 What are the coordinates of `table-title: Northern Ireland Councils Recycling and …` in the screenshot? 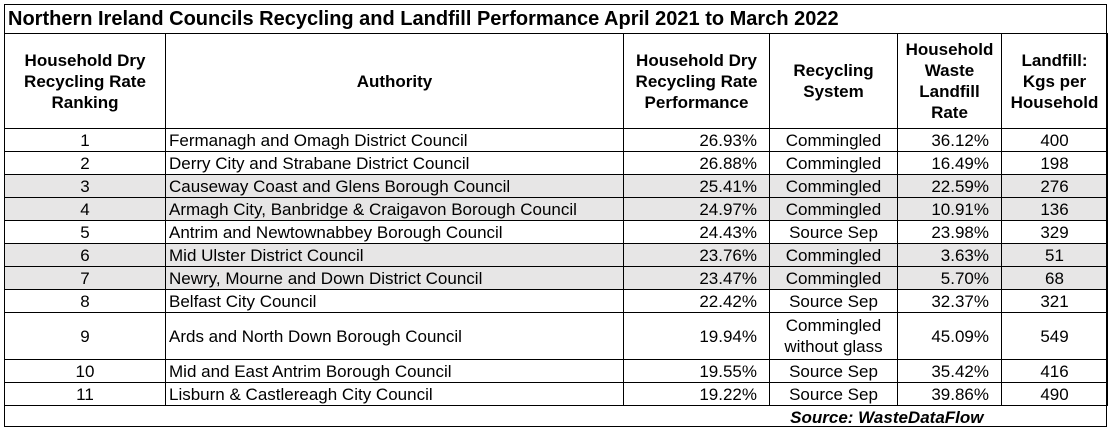 It's located at (555, 18).